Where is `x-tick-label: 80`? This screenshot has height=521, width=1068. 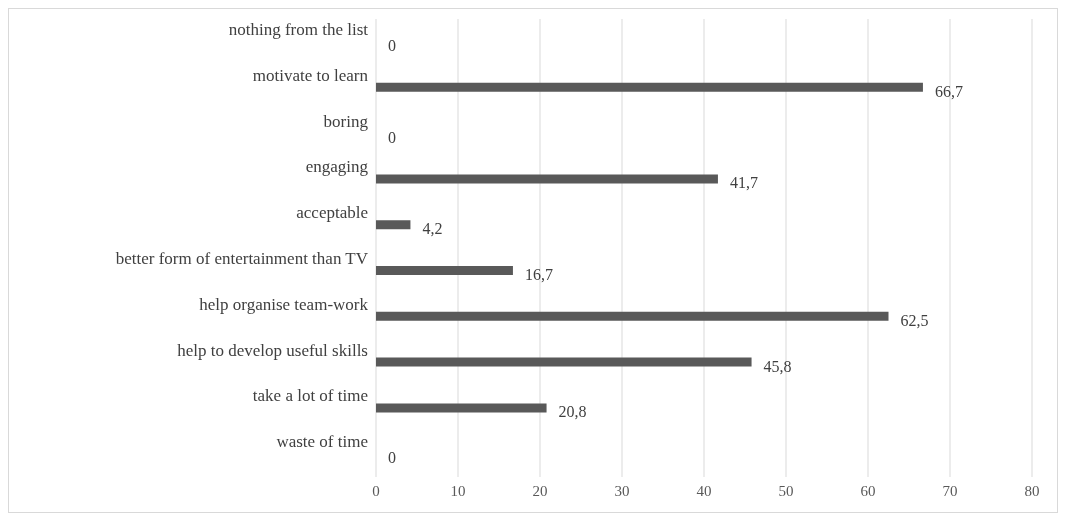 x-tick-label: 80 is located at coordinates (1032, 490).